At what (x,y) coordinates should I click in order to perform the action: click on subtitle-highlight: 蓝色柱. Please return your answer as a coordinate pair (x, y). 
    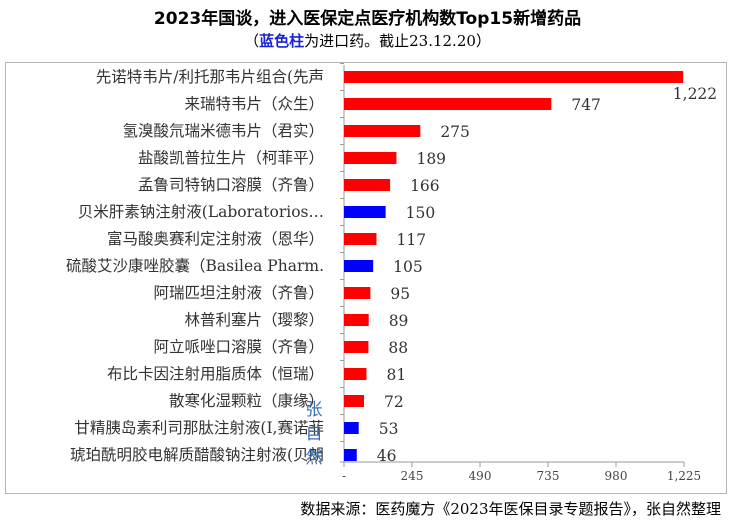
    Looking at the image, I should click on (282, 41).